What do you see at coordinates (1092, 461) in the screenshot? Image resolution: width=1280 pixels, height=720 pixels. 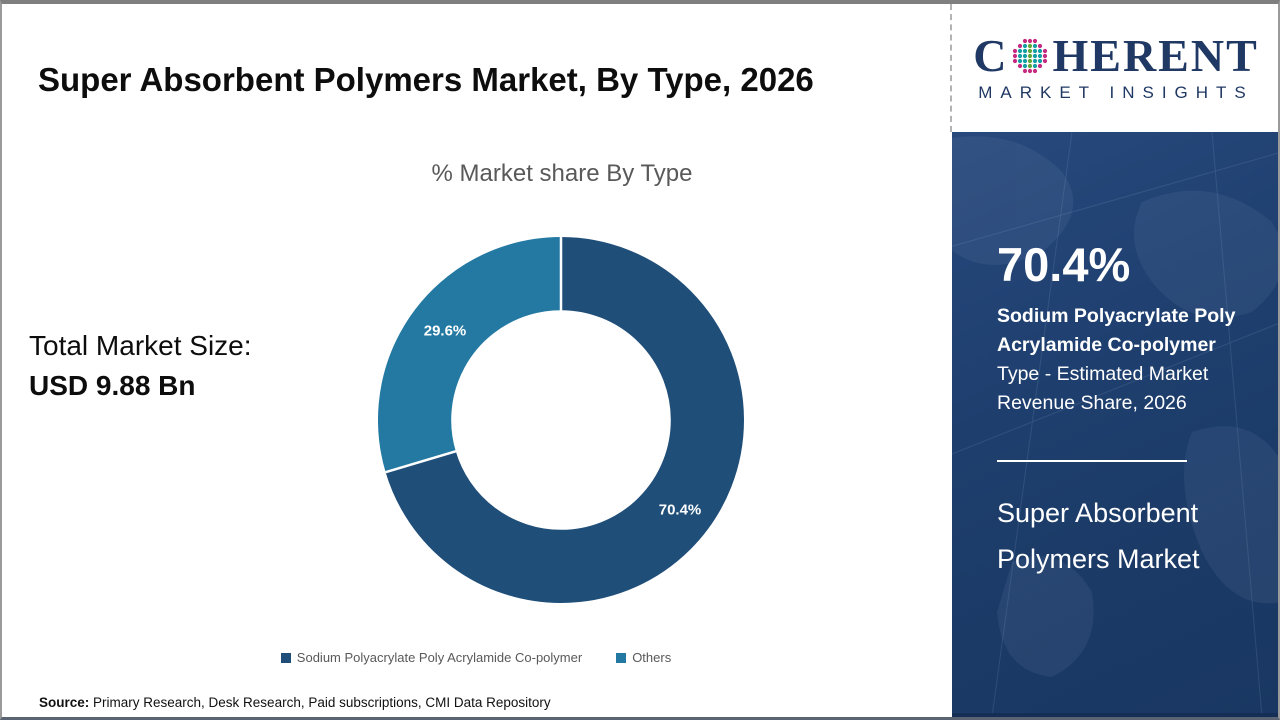 I see `sidebar-divider` at bounding box center [1092, 461].